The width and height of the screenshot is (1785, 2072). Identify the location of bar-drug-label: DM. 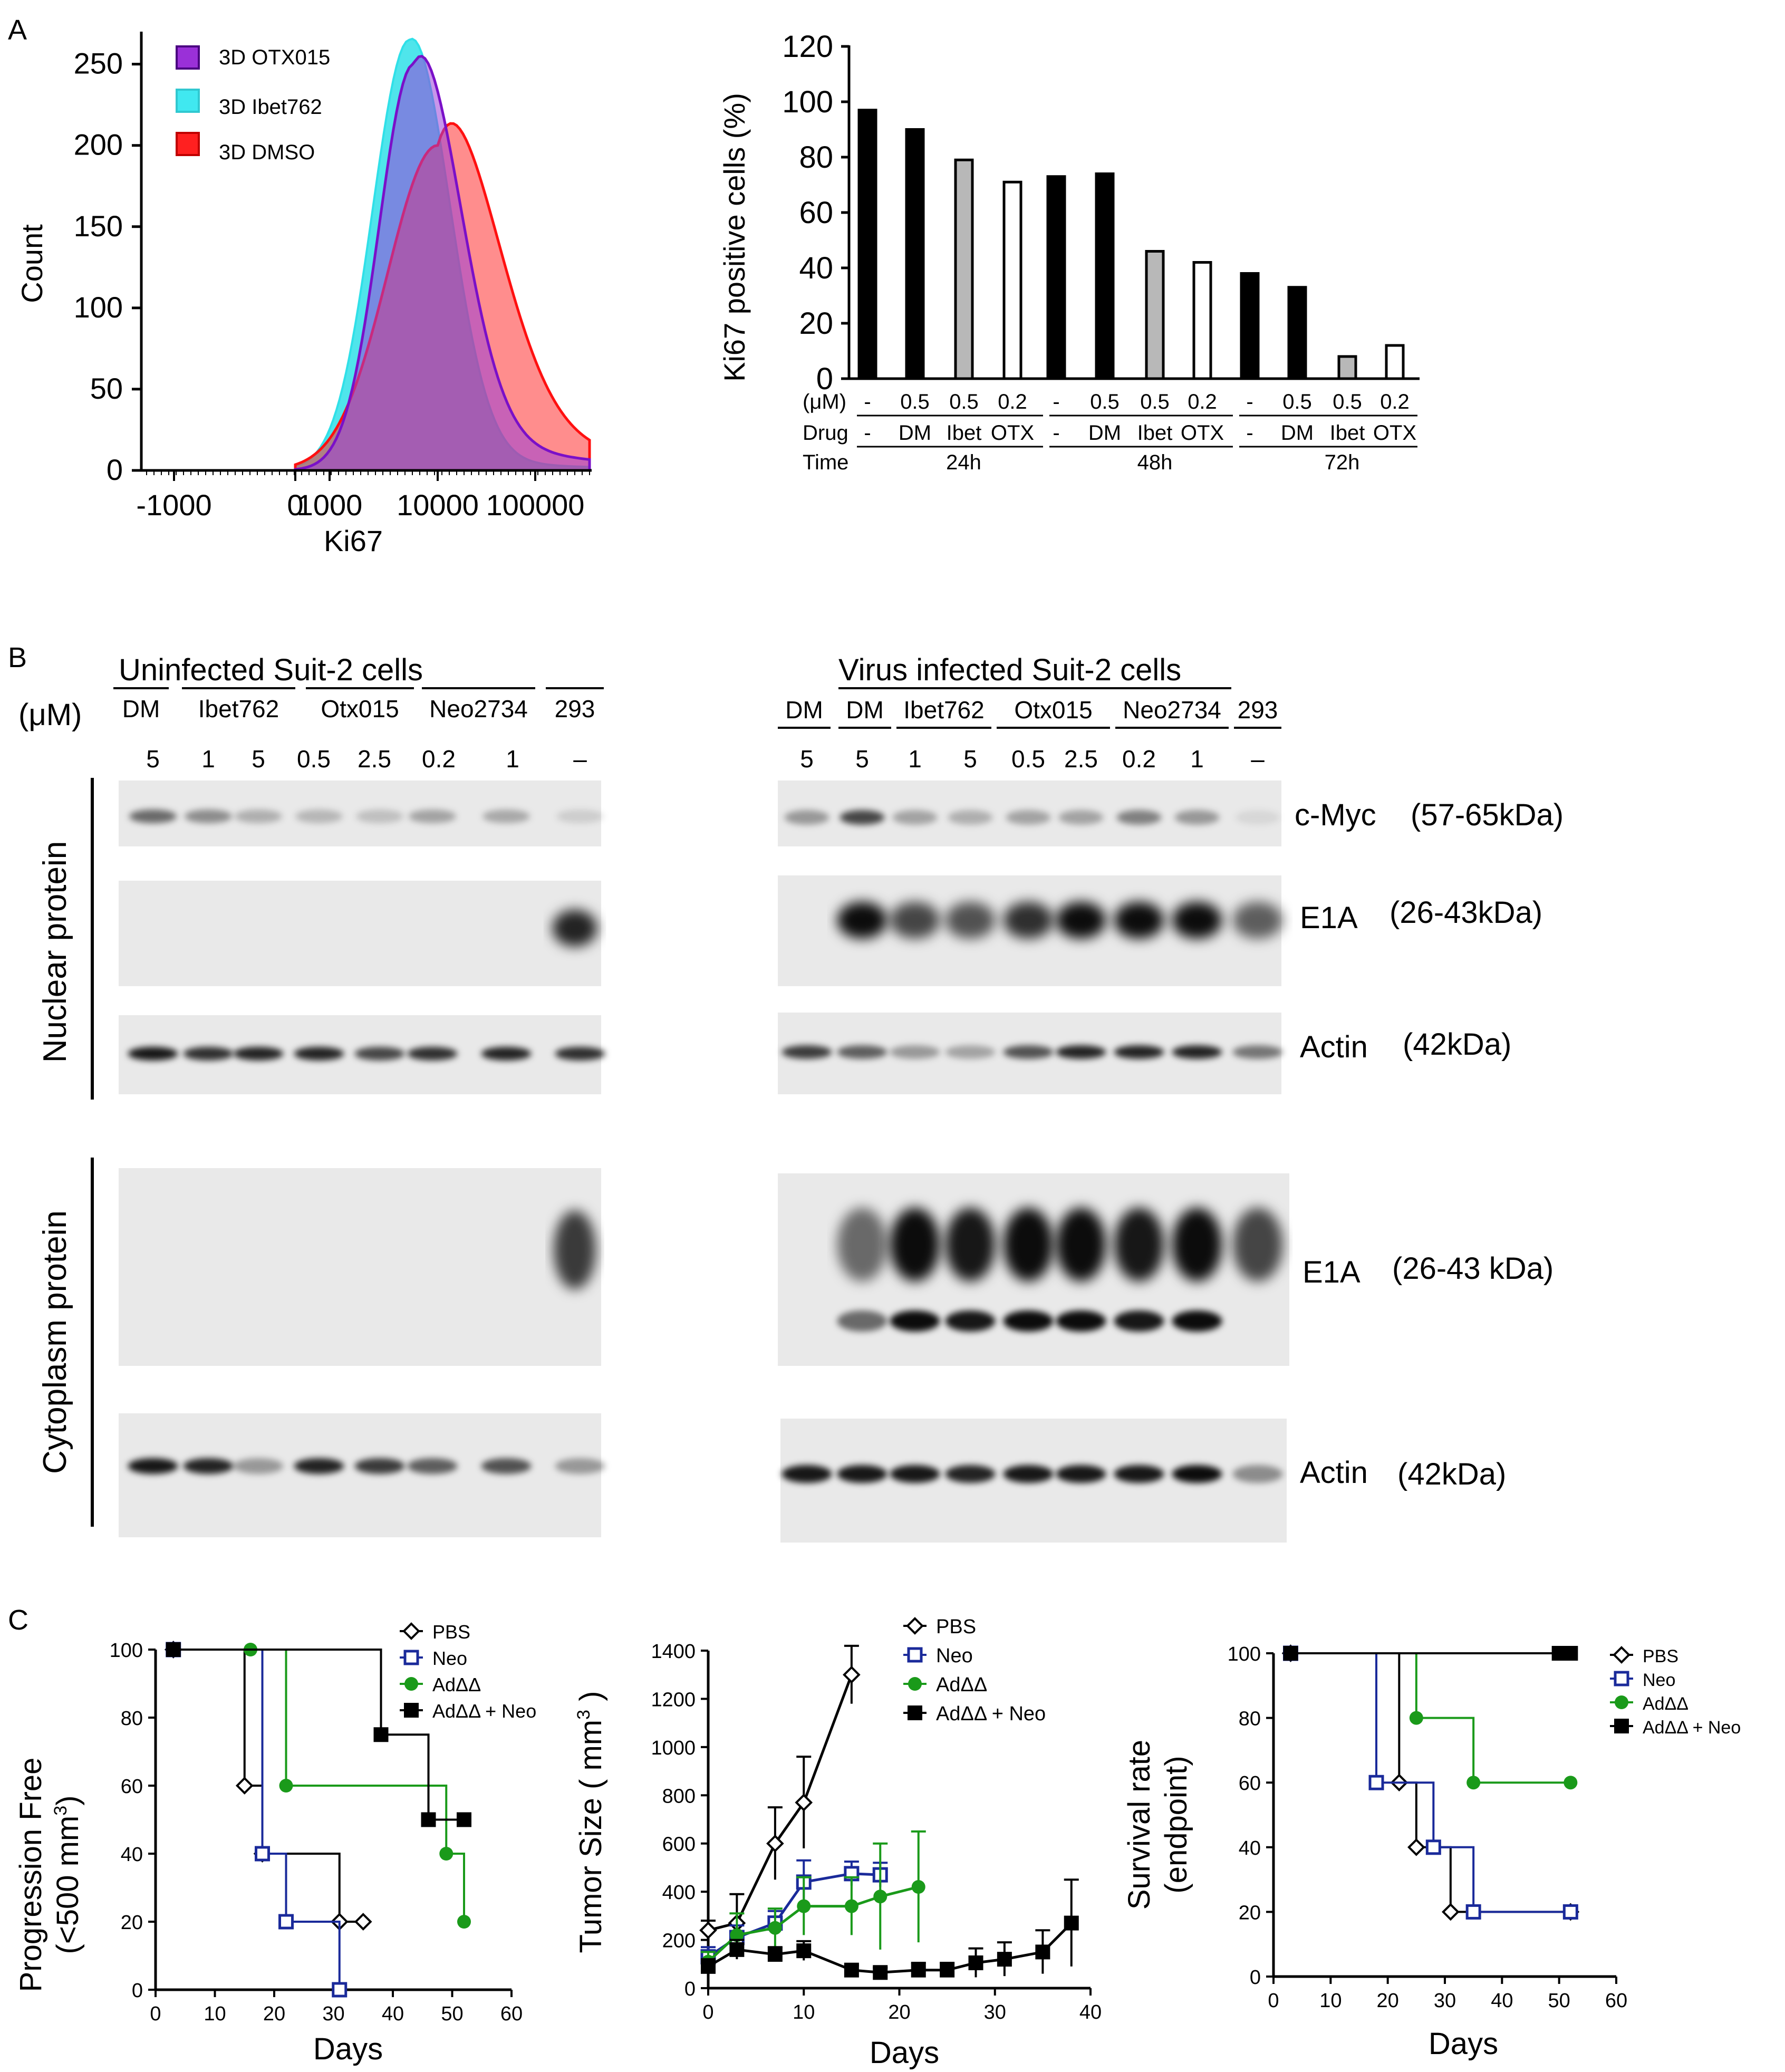
(1104, 433).